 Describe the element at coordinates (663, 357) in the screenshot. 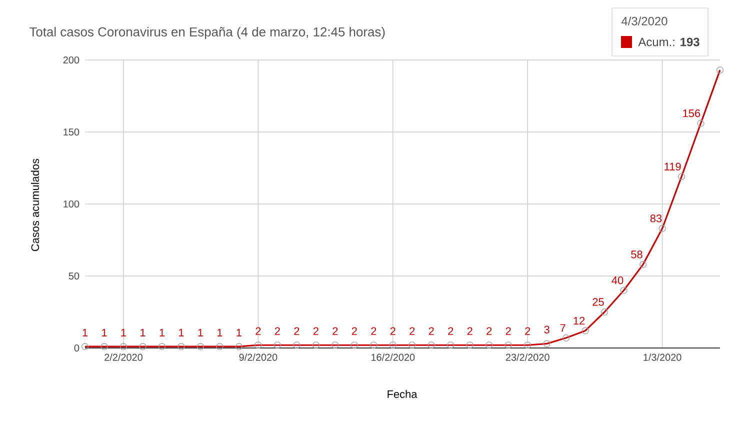

I see `x-tick-label: 1/3/2020` at that location.